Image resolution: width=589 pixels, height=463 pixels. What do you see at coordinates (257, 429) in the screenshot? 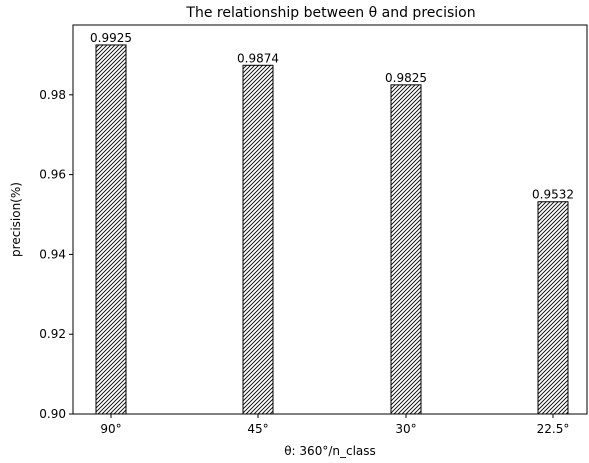
I see `x-tick-label: 45°` at bounding box center [257, 429].